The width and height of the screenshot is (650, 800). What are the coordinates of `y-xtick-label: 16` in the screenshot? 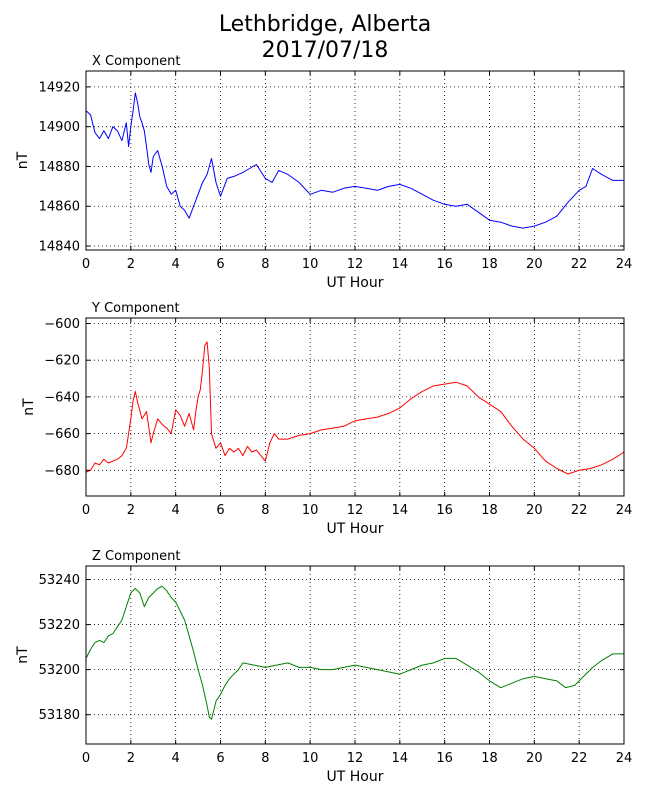 It's located at (444, 510).